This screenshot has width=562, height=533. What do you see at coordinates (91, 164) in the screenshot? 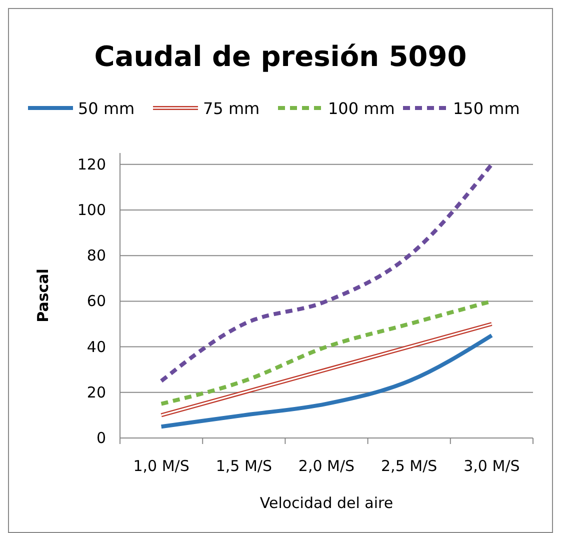
I see `y-tick-label: 120` at bounding box center [91, 164].